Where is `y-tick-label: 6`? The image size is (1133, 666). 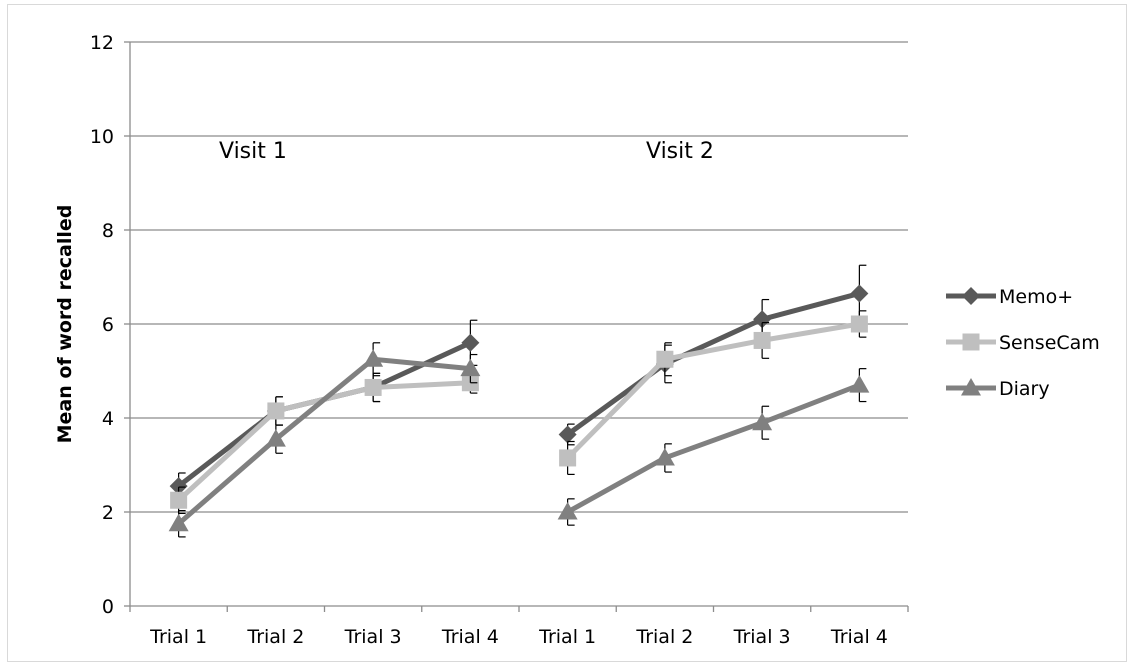
y-tick-label: 6 is located at coordinates (108, 325).